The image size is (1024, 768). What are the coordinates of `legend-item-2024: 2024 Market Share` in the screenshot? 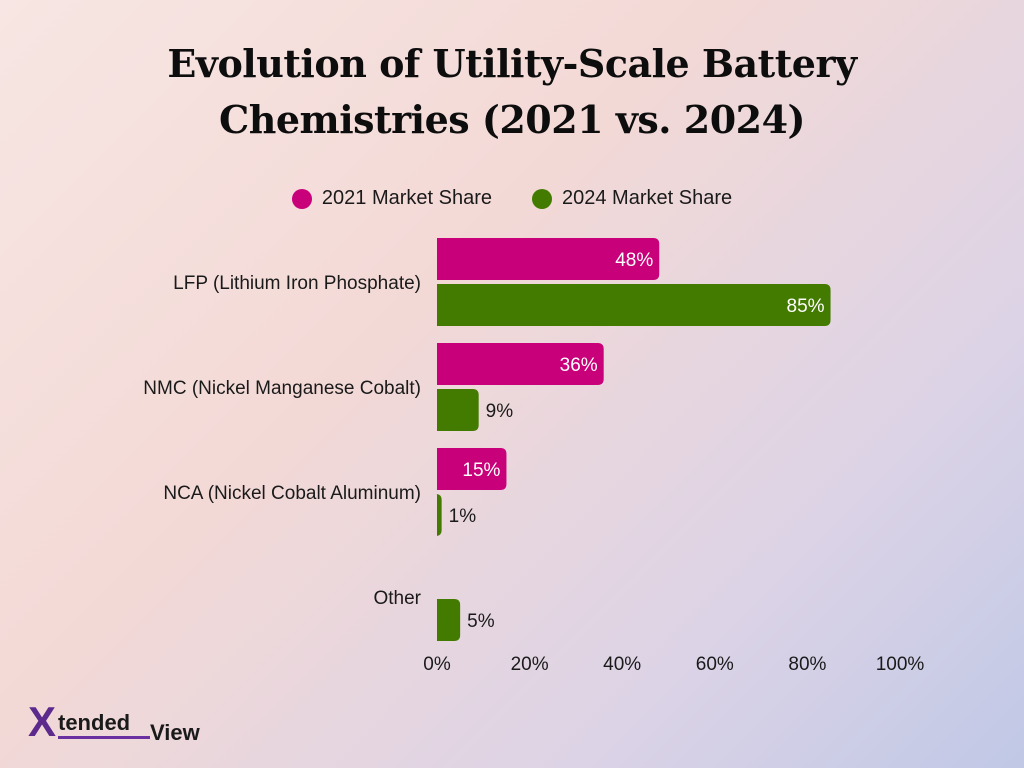 It's located at (632, 198).